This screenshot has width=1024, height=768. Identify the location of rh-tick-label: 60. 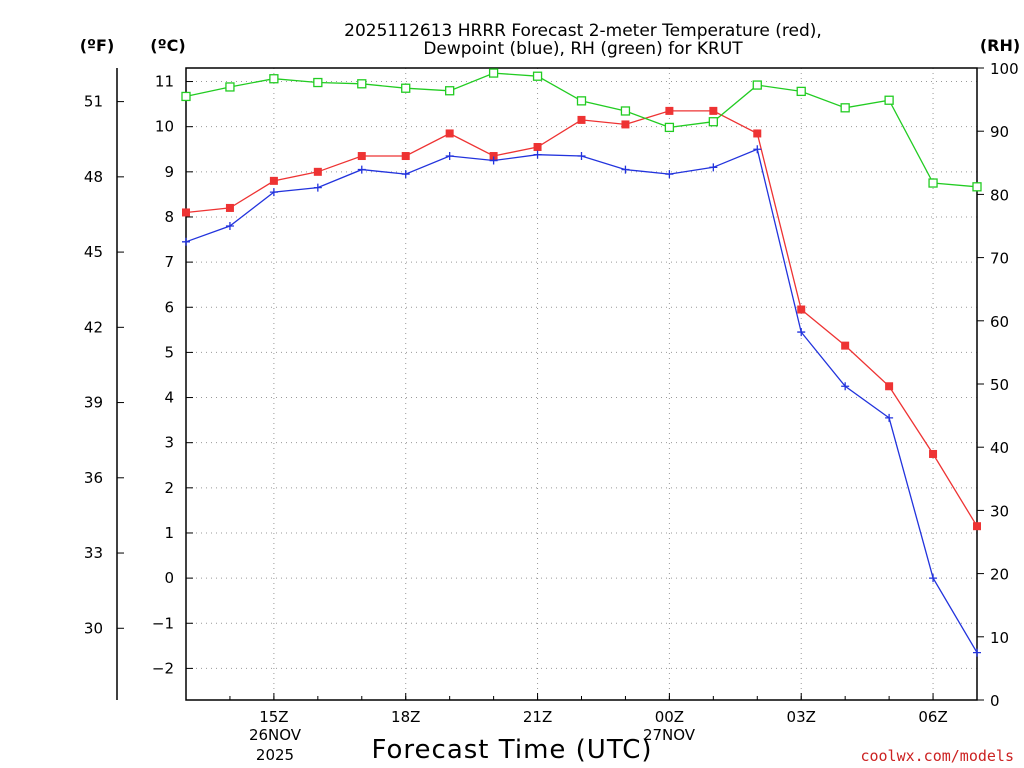
(999, 322).